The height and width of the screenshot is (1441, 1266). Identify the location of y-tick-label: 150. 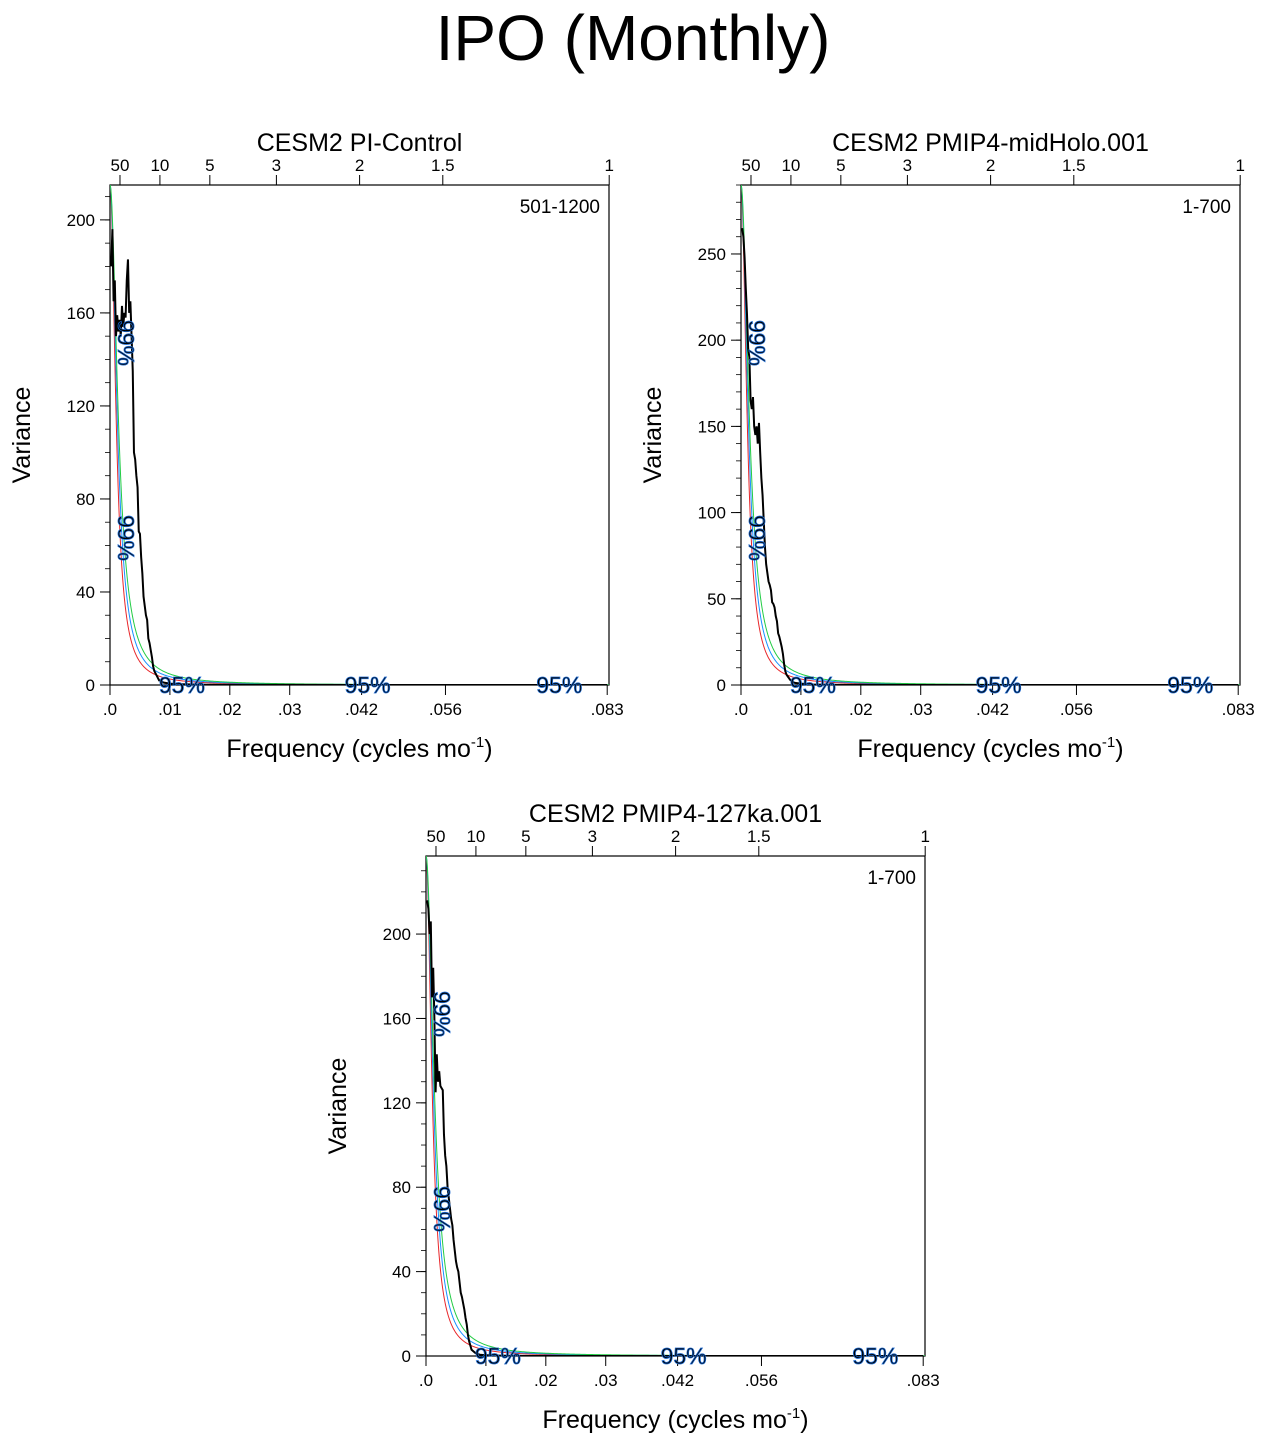
(712, 426).